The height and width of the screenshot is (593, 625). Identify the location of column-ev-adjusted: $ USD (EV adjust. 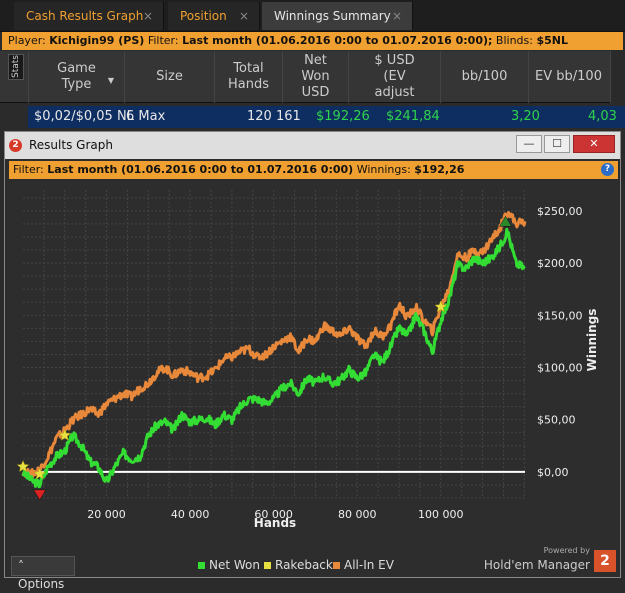
(394, 77).